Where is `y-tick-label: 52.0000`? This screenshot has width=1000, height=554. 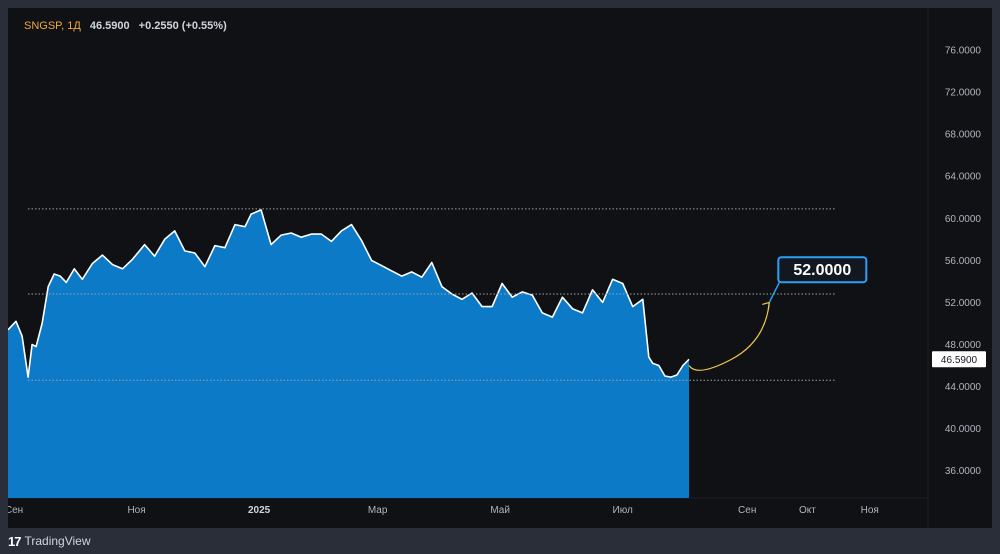 y-tick-label: 52.0000 is located at coordinates (963, 303).